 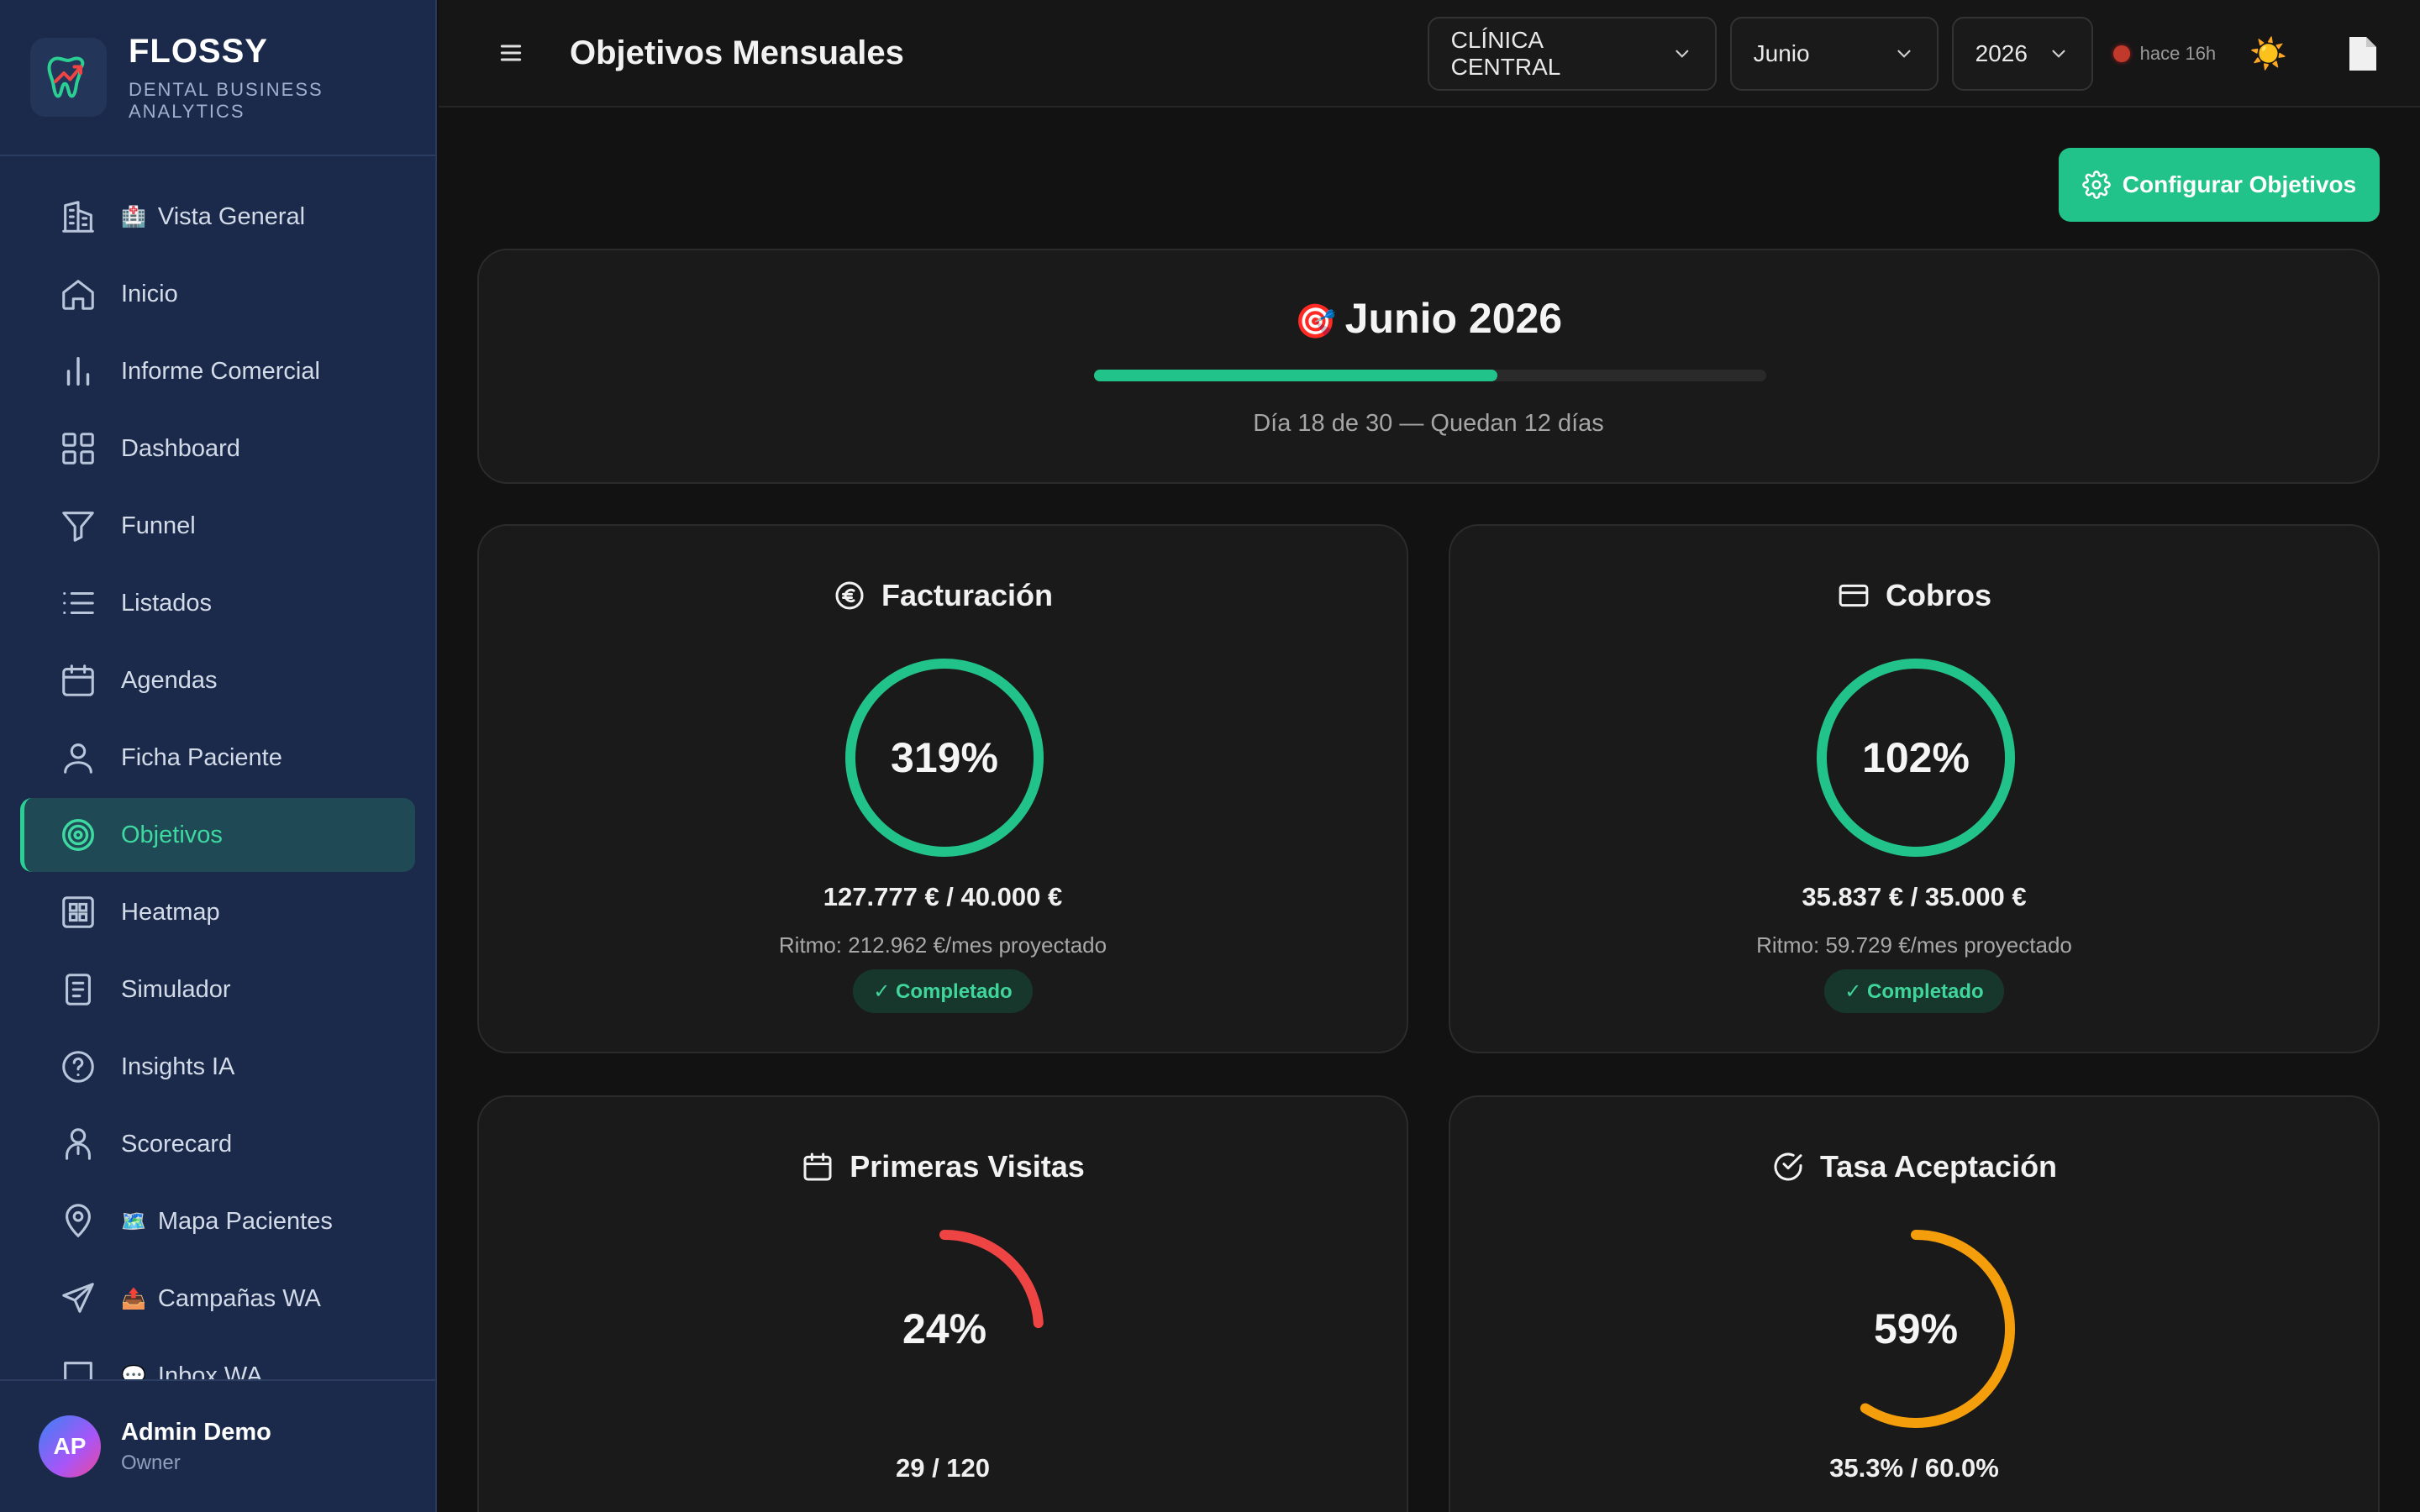 I want to click on help-circle-icon, so click(x=78, y=1067).